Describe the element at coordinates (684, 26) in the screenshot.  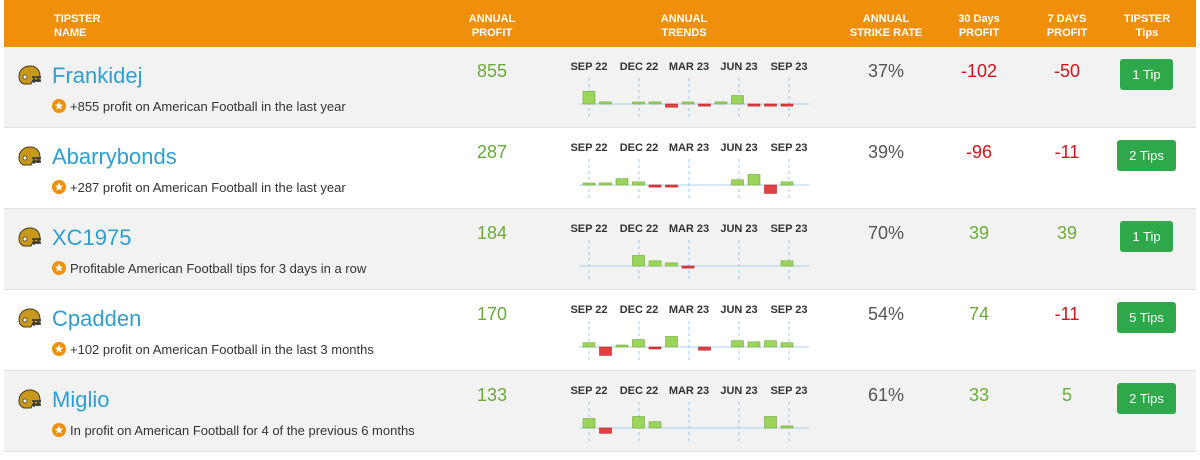
I see `header-annual-trends: ANNUAL TRENDS` at that location.